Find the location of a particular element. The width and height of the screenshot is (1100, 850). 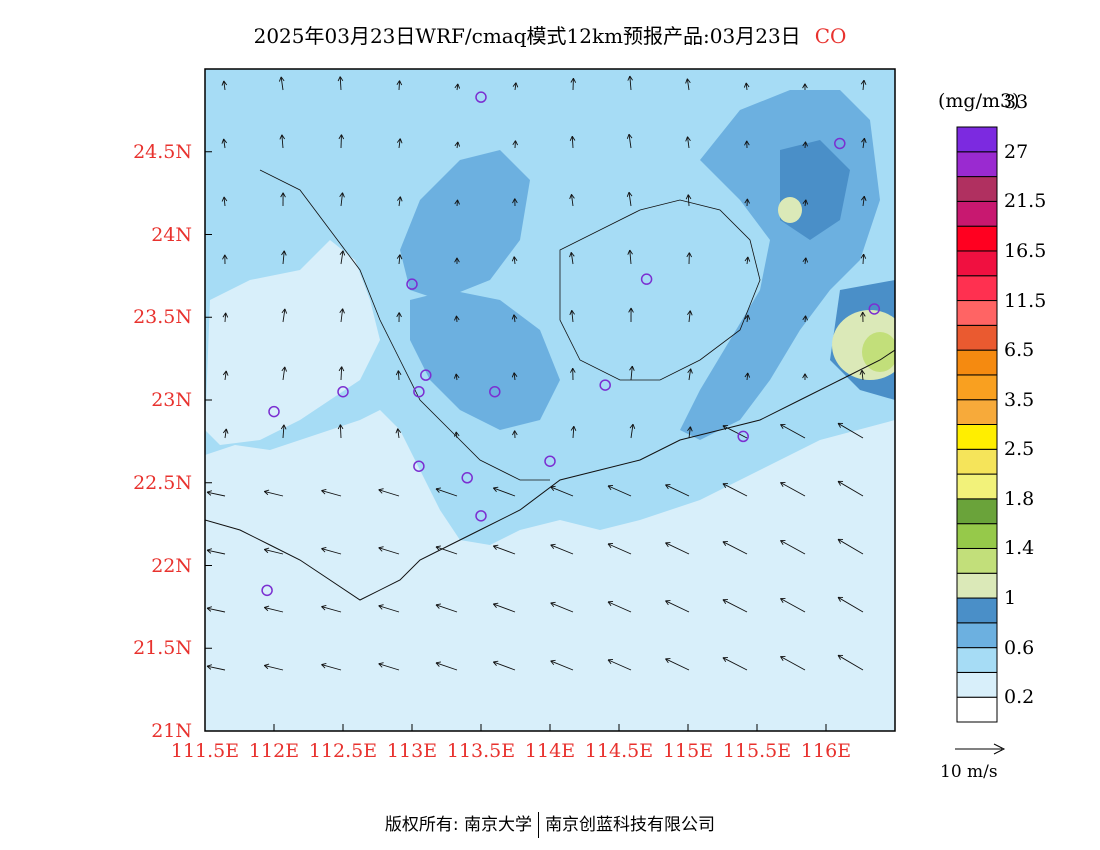

legend-label: 1.8 is located at coordinates (1019, 498).